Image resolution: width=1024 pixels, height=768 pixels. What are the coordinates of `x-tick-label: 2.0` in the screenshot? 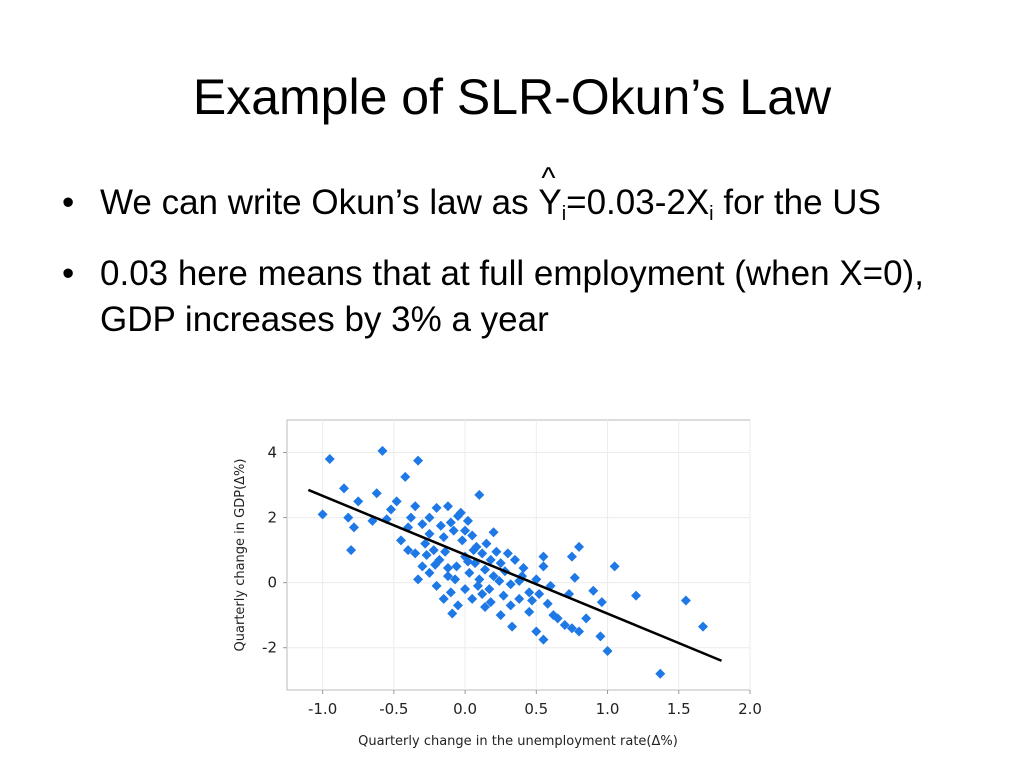 It's located at (750, 709).